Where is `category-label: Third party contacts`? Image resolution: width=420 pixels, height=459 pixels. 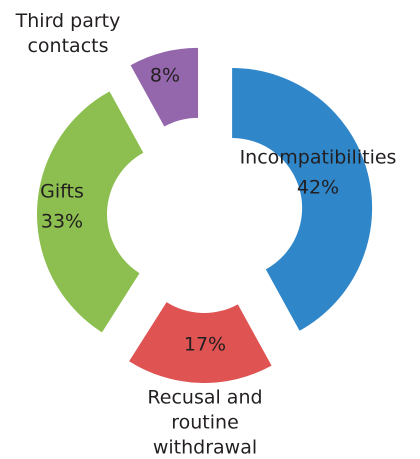
category-label: Third party contacts is located at coordinates (68, 33).